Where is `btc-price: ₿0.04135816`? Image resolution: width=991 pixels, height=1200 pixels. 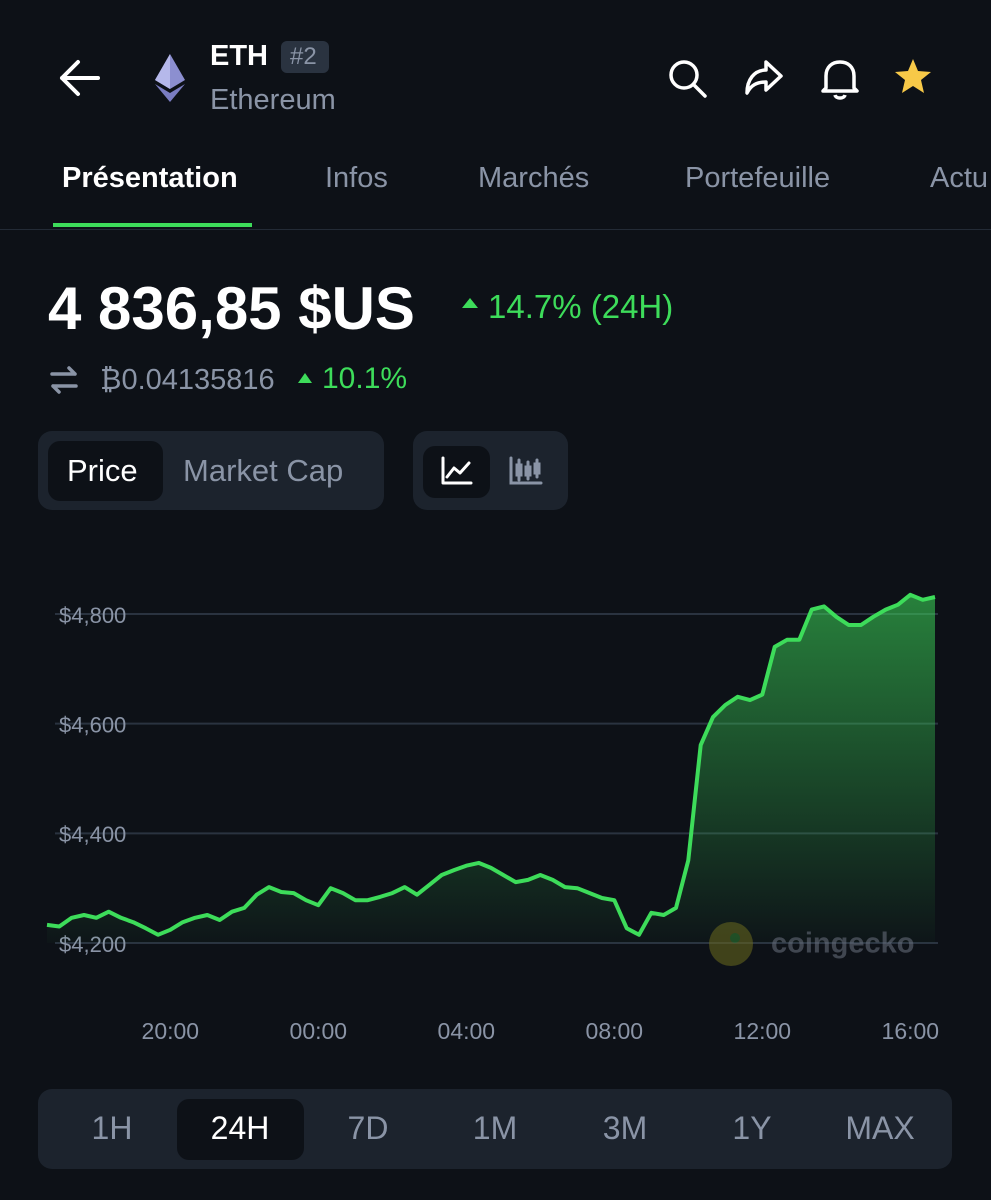 btc-price: ₿0.04135816 is located at coordinates (187, 380).